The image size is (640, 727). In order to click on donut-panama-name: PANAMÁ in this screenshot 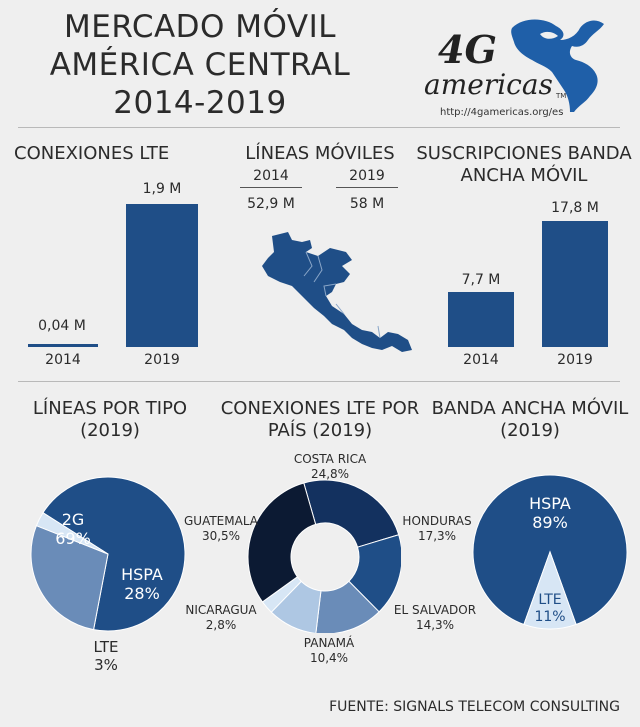, I will do `click(329, 643)`.